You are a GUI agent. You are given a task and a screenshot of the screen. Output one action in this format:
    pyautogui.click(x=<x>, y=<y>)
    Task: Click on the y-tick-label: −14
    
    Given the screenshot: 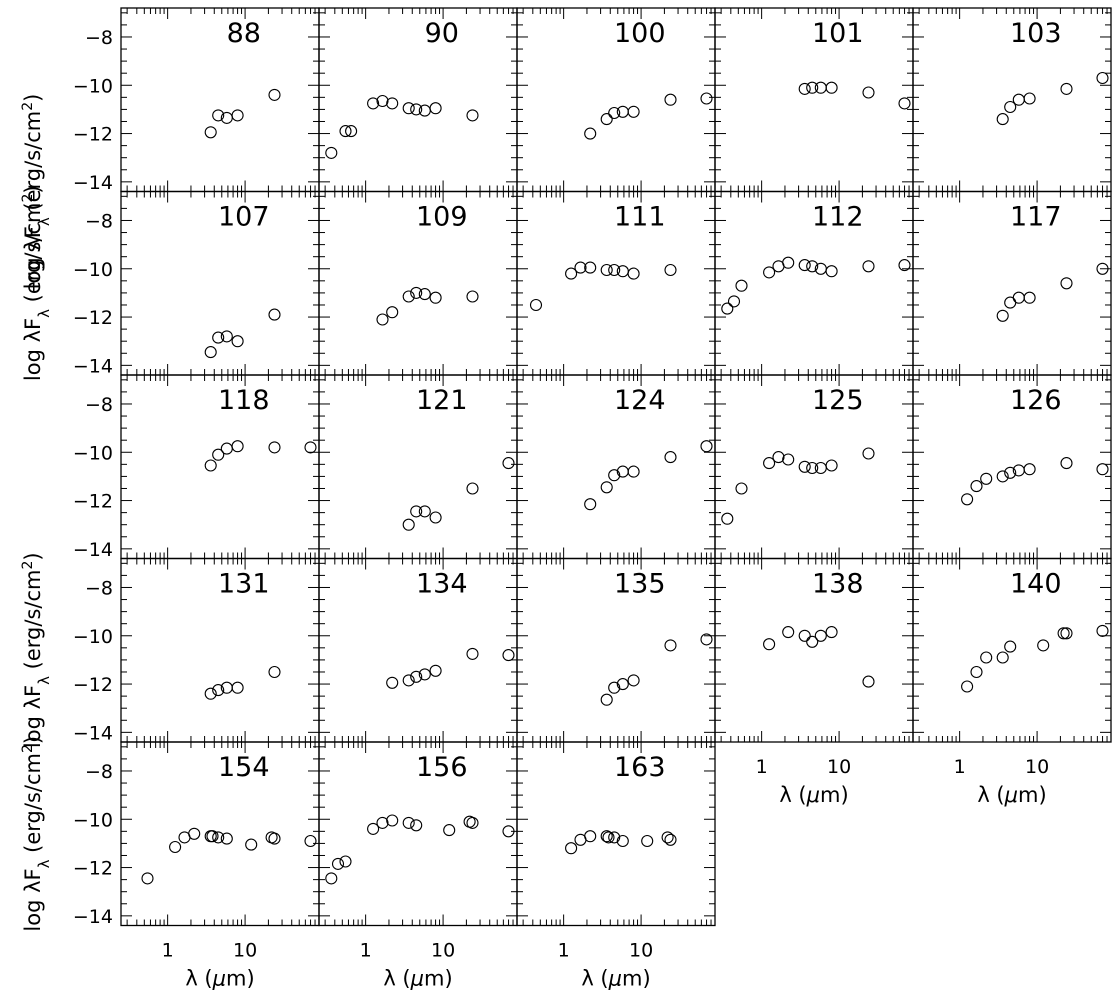 What is the action you would take?
    pyautogui.click(x=93, y=550)
    